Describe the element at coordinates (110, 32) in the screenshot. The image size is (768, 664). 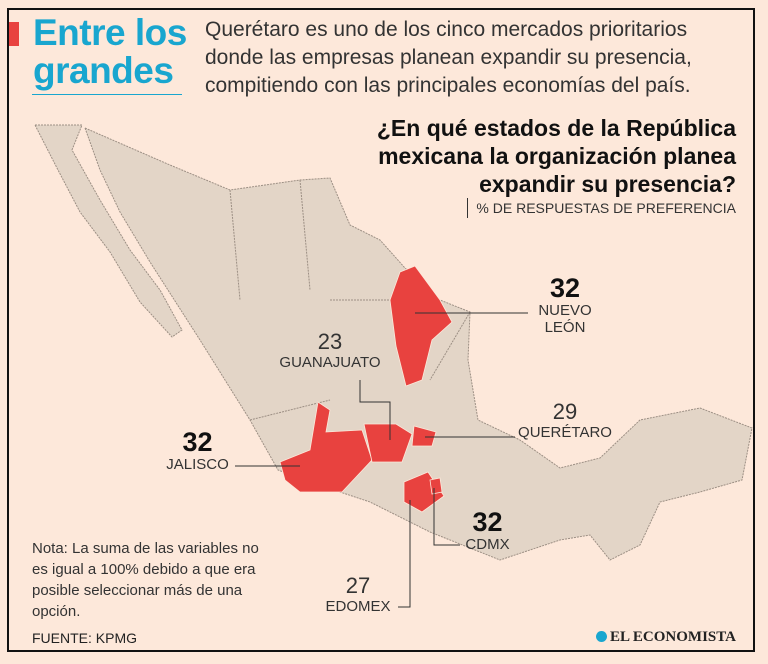
I see `headline-line1: Entre los` at that location.